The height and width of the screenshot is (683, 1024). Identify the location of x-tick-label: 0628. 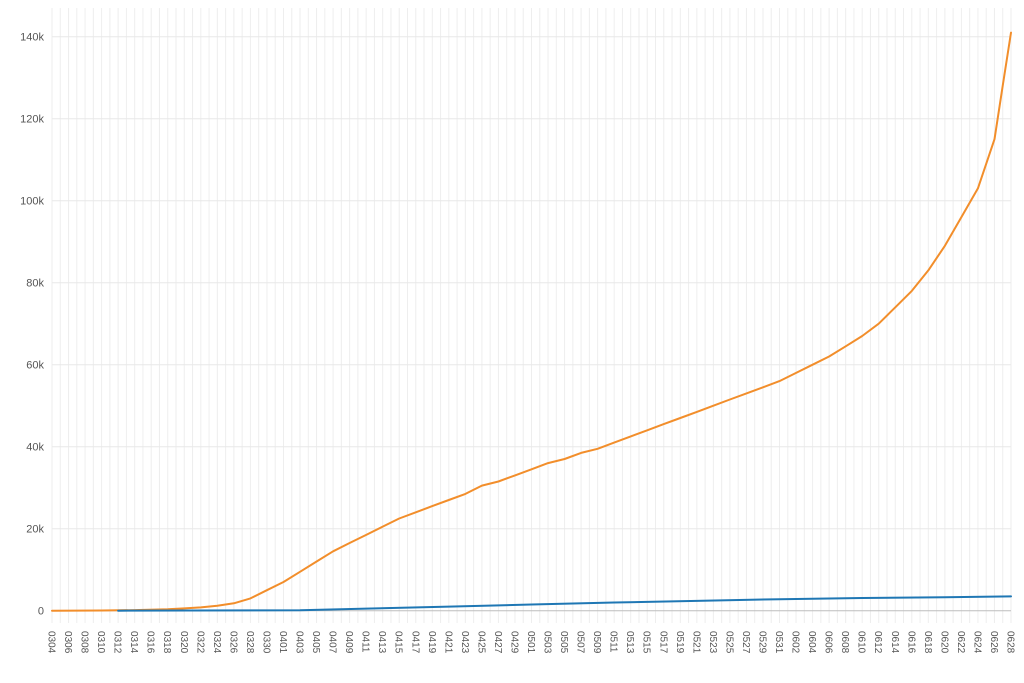
(1010, 642).